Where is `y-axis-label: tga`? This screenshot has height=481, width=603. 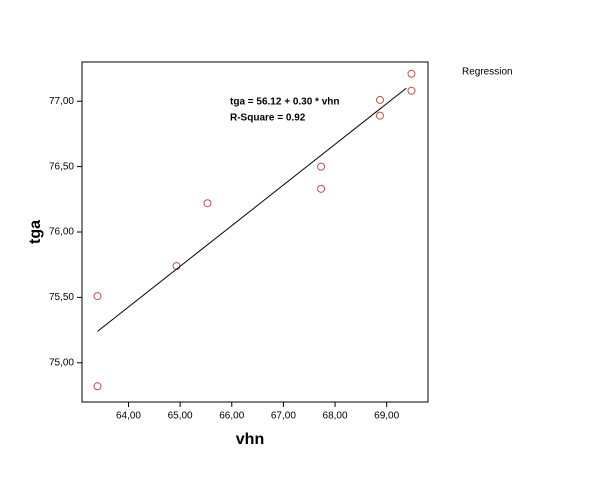 y-axis-label: tga is located at coordinates (35, 232).